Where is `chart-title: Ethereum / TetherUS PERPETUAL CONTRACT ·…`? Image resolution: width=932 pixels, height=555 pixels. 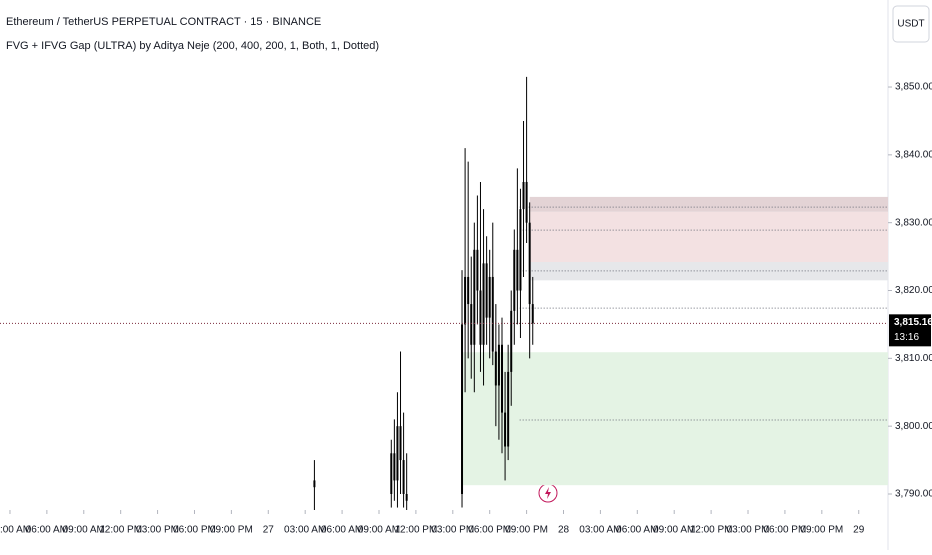
chart-title: Ethereum / TetherUS PERPETUAL CONTRACT ·… is located at coordinates (163, 22).